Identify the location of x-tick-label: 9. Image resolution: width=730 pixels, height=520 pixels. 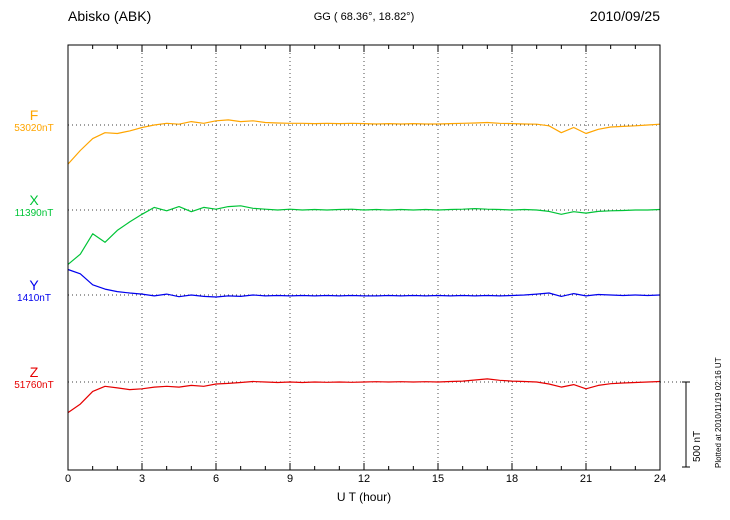
(290, 479).